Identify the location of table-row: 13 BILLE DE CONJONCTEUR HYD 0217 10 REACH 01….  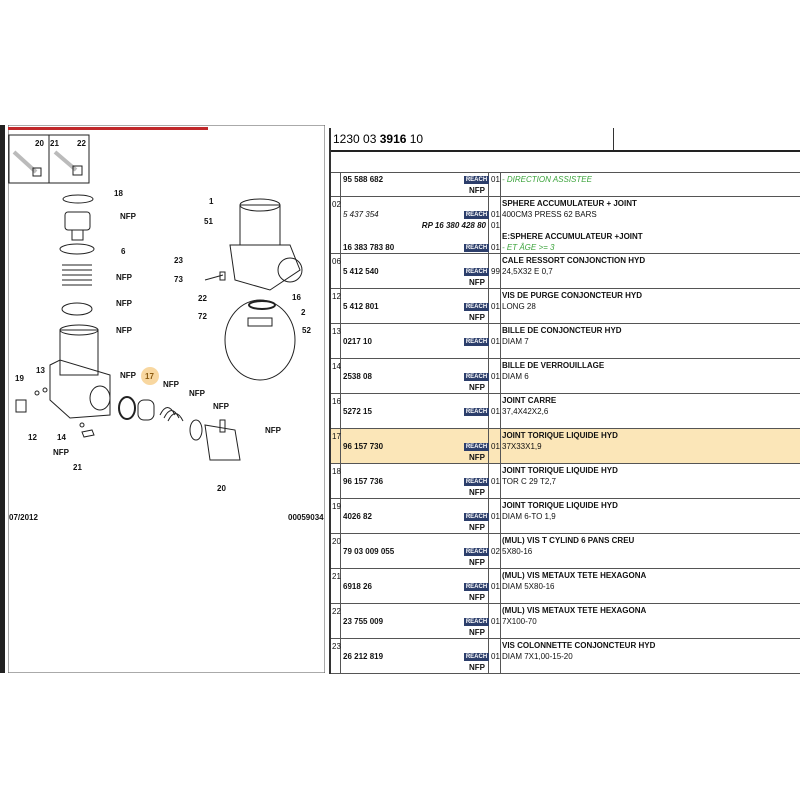
(565, 341).